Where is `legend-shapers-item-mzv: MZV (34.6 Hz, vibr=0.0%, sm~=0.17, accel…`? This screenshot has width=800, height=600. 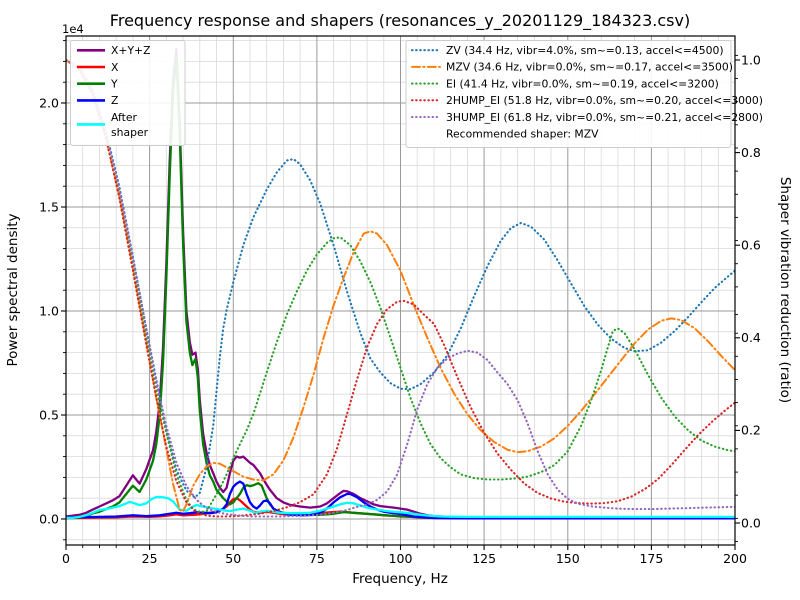 legend-shapers-item-mzv: MZV (34.6 Hz, vibr=0.0%, sm~=0.17, accel… is located at coordinates (572, 67).